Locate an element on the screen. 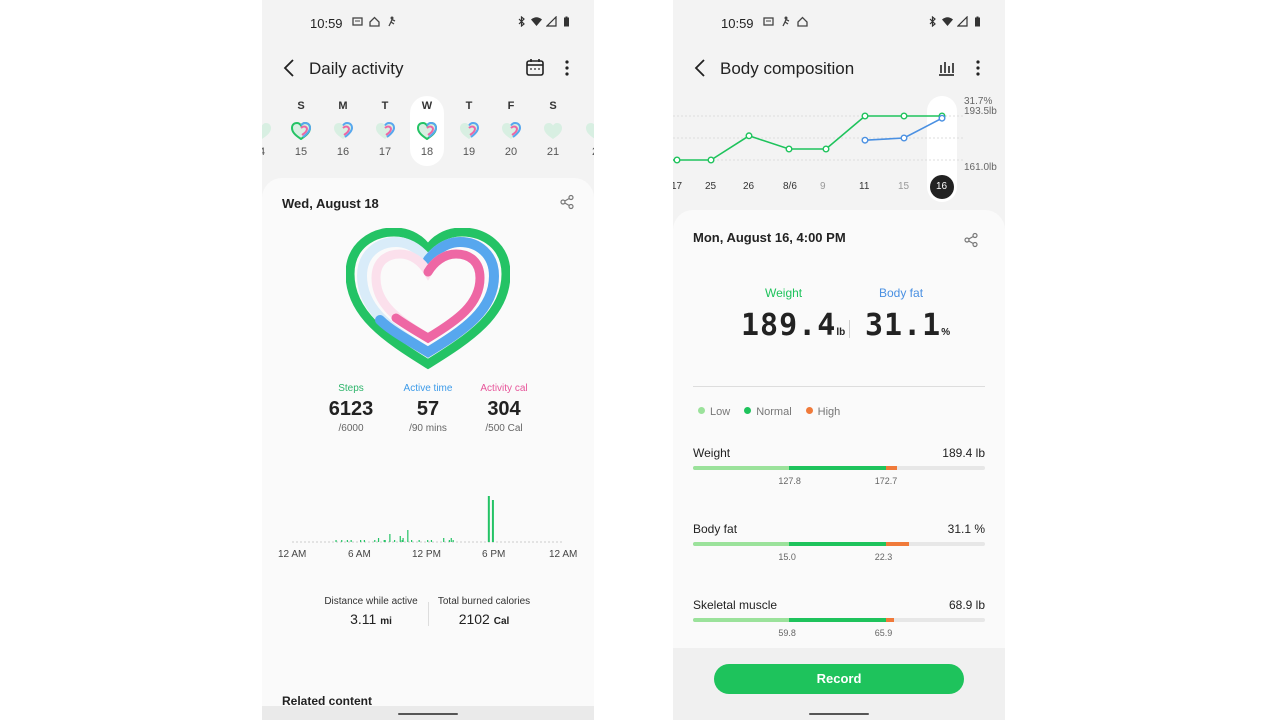  page-title: Body composition is located at coordinates (787, 68).